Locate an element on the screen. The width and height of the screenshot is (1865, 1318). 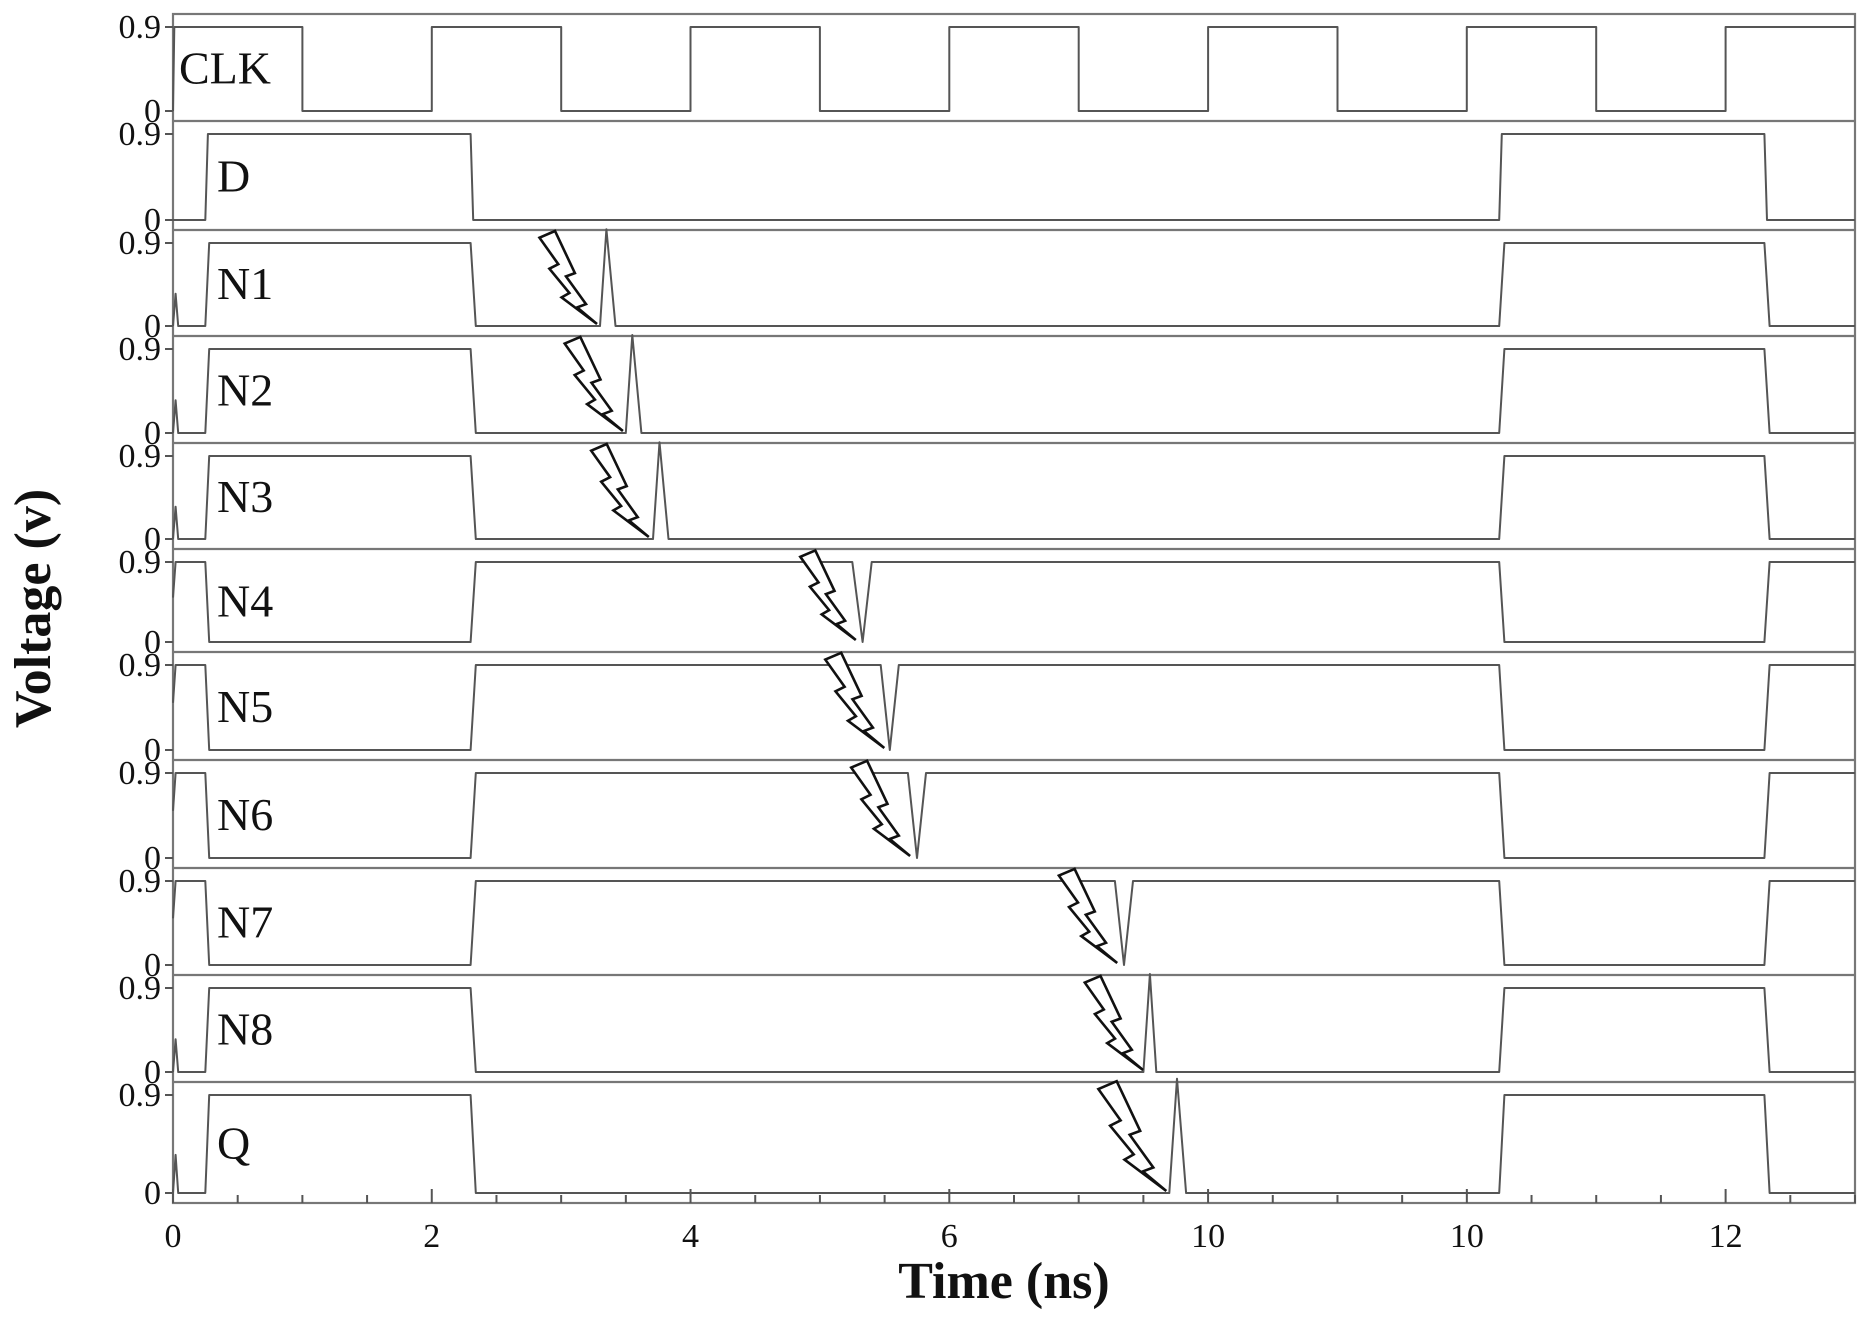
trace-n8 is located at coordinates (1013, 1023).